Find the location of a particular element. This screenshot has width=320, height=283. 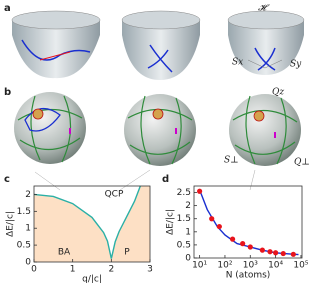

area is located at coordinates (92, 224).